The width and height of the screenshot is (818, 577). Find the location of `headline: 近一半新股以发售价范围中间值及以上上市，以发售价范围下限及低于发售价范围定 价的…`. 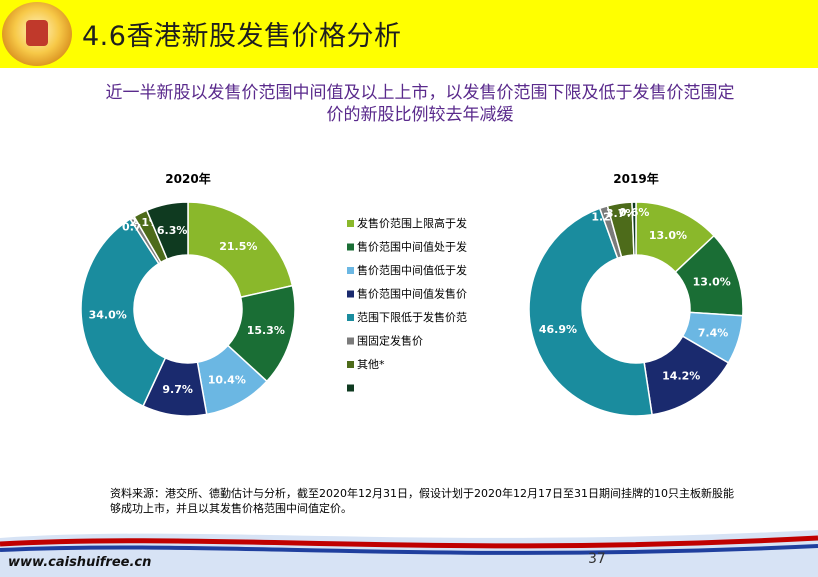

headline: 近一半新股以发售价范围中间值及以上上市，以发售价范围下限及低于发售价范围定 价的… is located at coordinates (420, 104).